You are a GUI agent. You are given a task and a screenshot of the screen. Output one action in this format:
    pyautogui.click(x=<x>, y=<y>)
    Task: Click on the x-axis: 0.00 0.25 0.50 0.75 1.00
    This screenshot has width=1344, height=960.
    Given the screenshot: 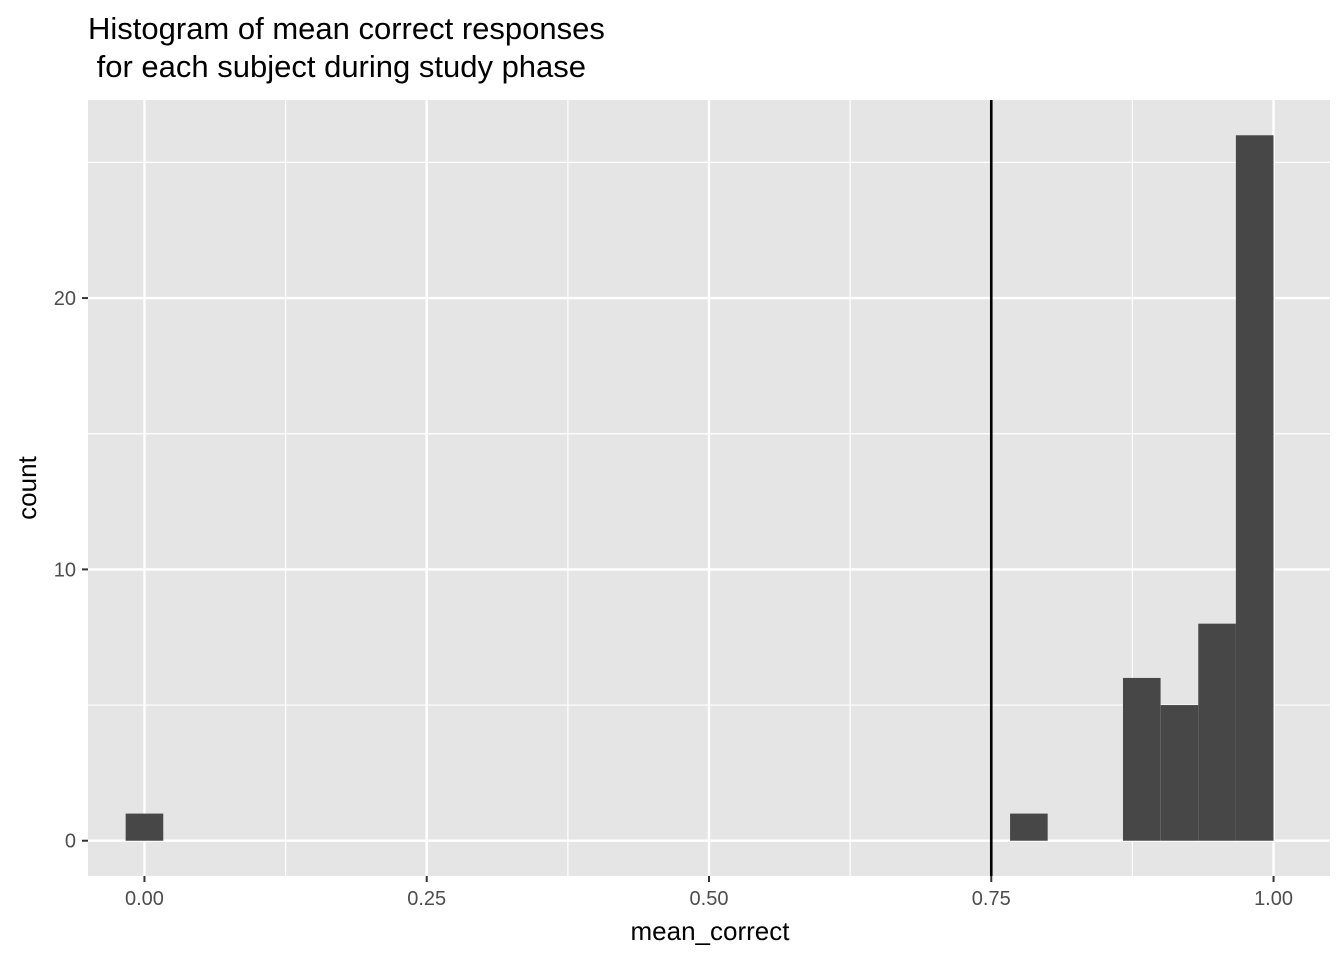 What is the action you would take?
    pyautogui.click(x=709, y=893)
    